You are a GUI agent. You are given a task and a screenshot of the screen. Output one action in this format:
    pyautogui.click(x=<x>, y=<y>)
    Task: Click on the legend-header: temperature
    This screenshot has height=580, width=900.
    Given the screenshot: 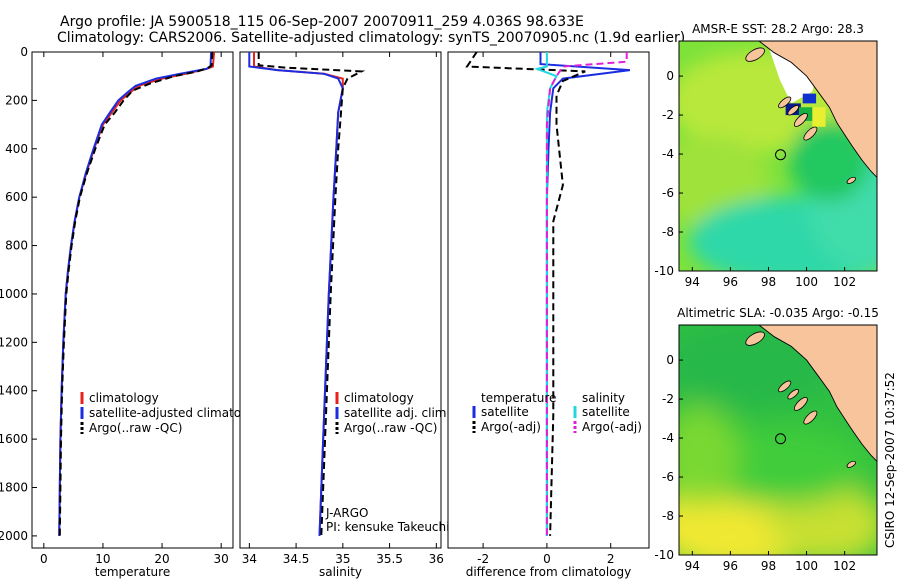 What is the action you would take?
    pyautogui.click(x=518, y=398)
    